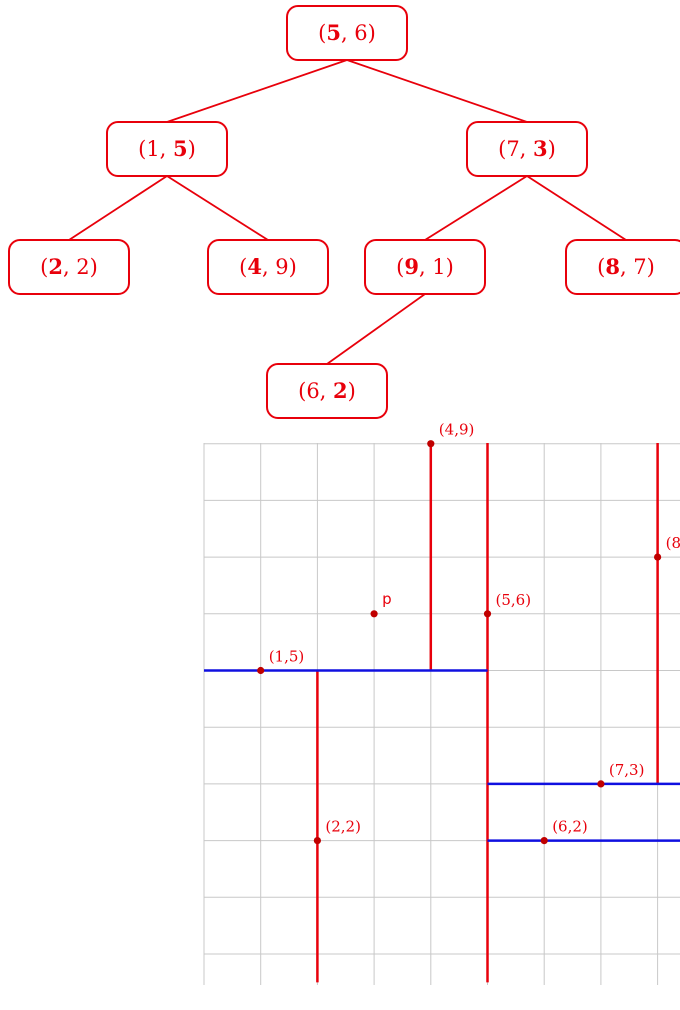 The height and width of the screenshot is (1010, 680). Describe the element at coordinates (576, 208) in the screenshot. I see `tree-edge-n73-n87` at that location.